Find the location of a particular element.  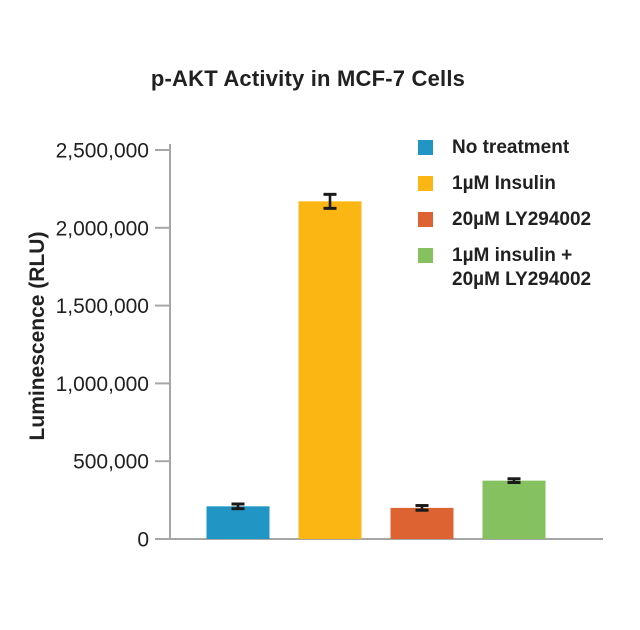

y-tick-label: 2,000,000 is located at coordinates (102, 228).